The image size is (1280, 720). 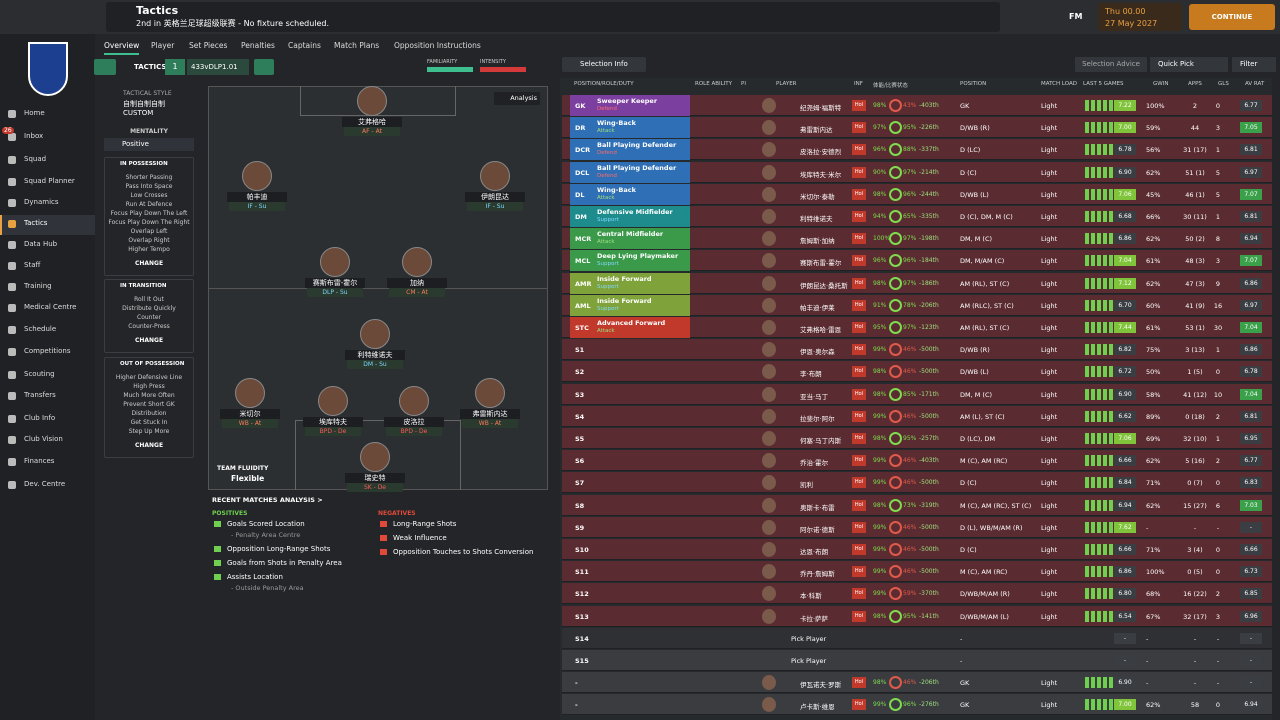 What do you see at coordinates (890, 86) in the screenshot?
I see `column-header: 体能/比赛状态` at bounding box center [890, 86].